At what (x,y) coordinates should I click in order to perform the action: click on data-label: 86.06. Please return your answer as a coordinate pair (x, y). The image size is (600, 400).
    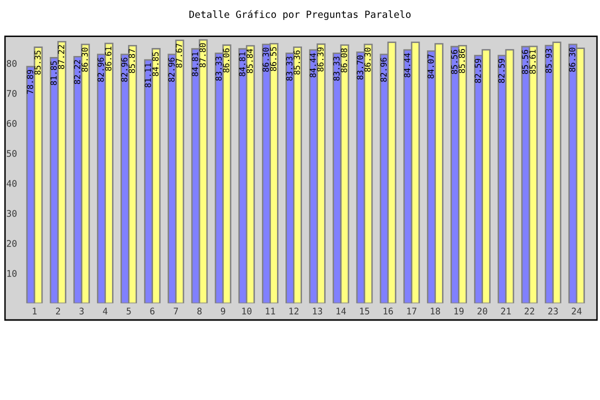
    Looking at the image, I should click on (226, 60).